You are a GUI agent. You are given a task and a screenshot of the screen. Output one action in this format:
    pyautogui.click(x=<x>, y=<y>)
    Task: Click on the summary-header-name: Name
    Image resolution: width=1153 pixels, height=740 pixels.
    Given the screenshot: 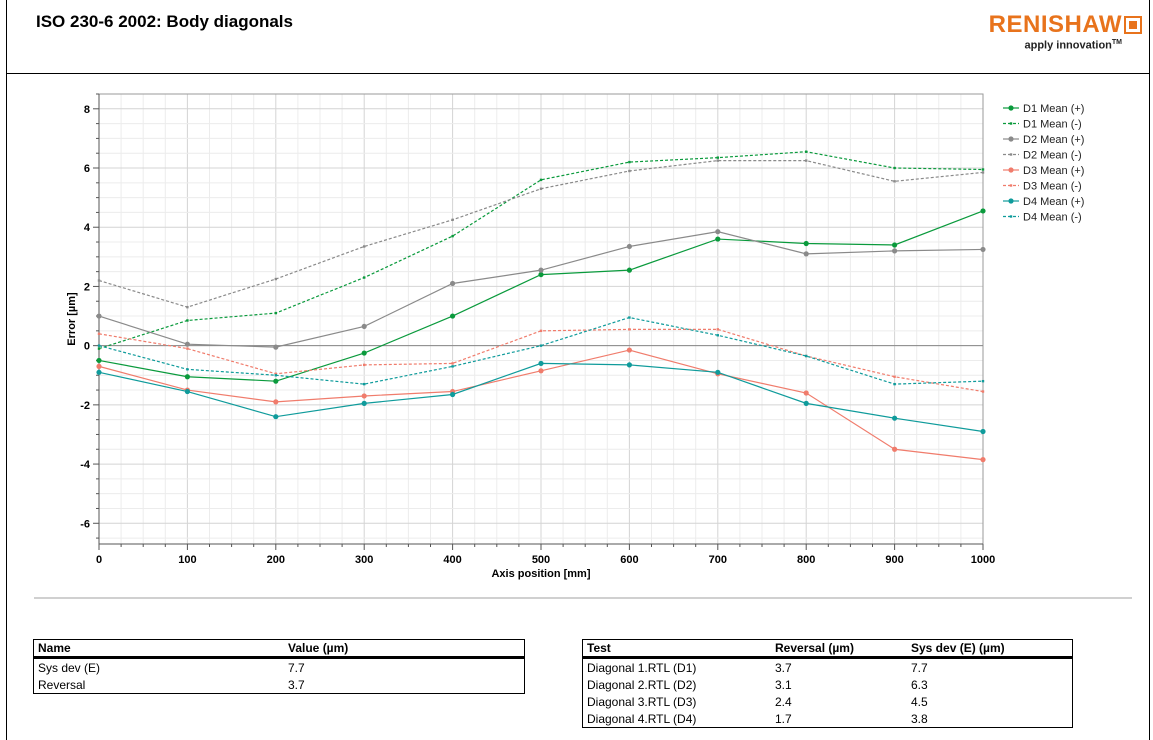 What is the action you would take?
    pyautogui.click(x=158, y=649)
    